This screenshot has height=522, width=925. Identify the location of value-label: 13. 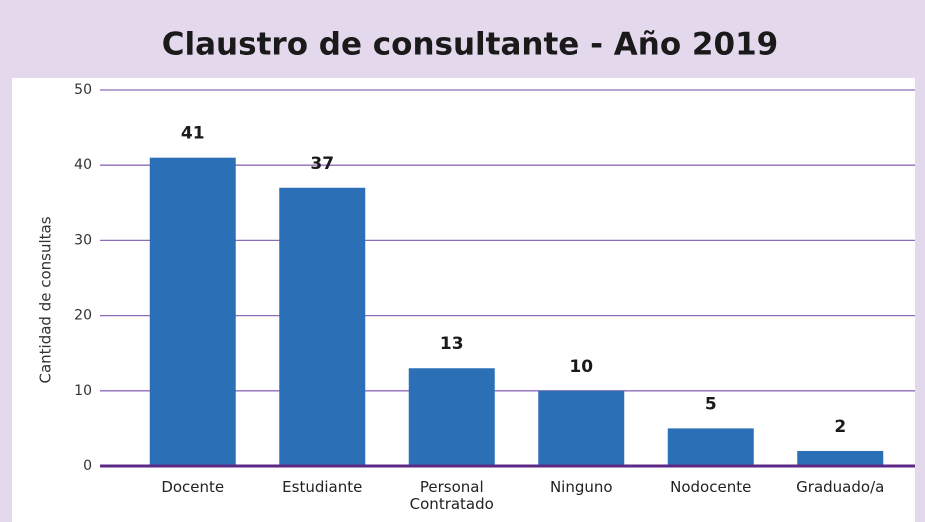
(452, 344).